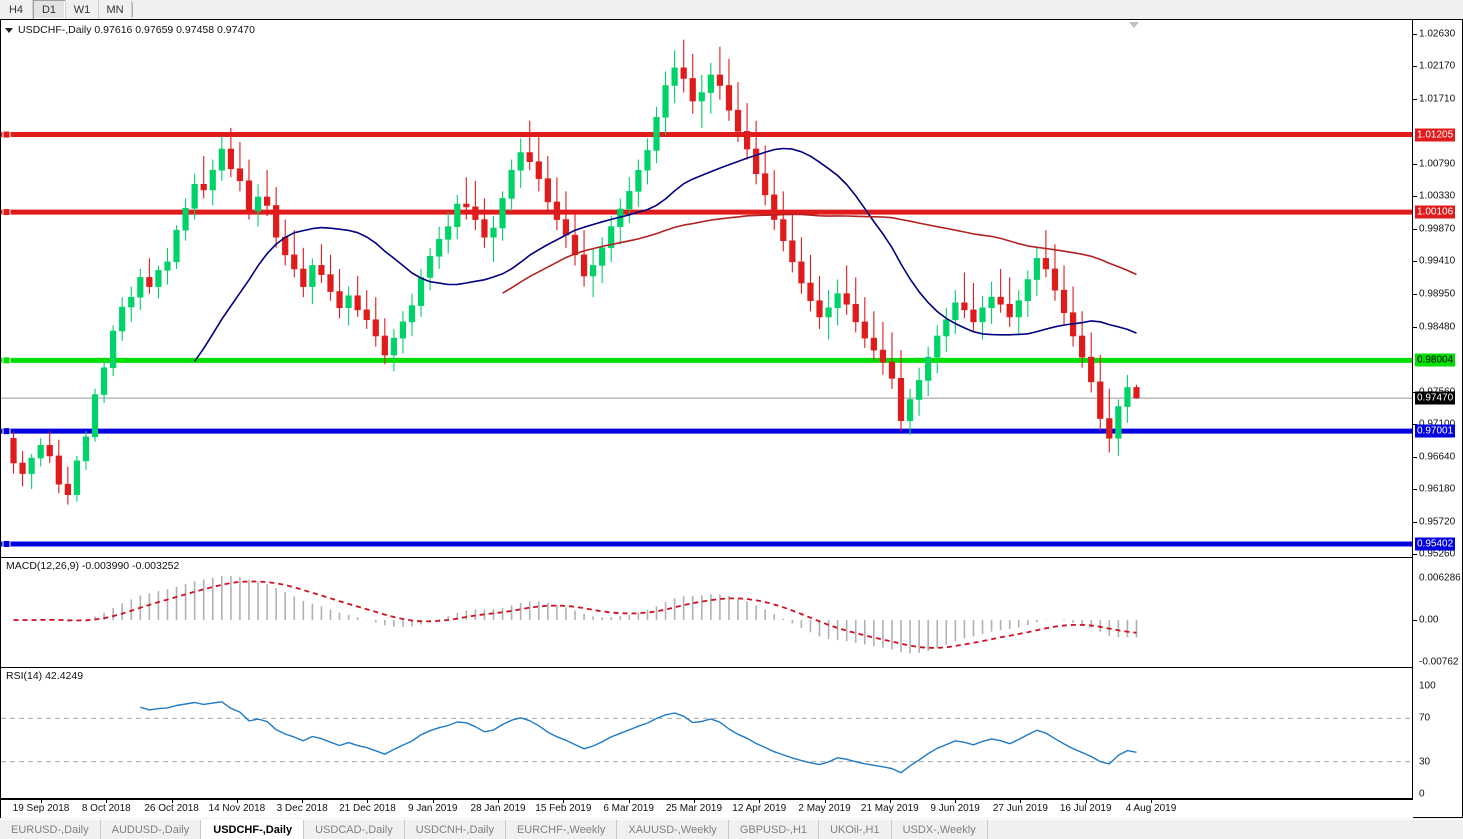 The image size is (1463, 839). Describe the element at coordinates (731, 10) in the screenshot. I see `timeframe-toolbar: H4 D1 W1 MN` at that location.